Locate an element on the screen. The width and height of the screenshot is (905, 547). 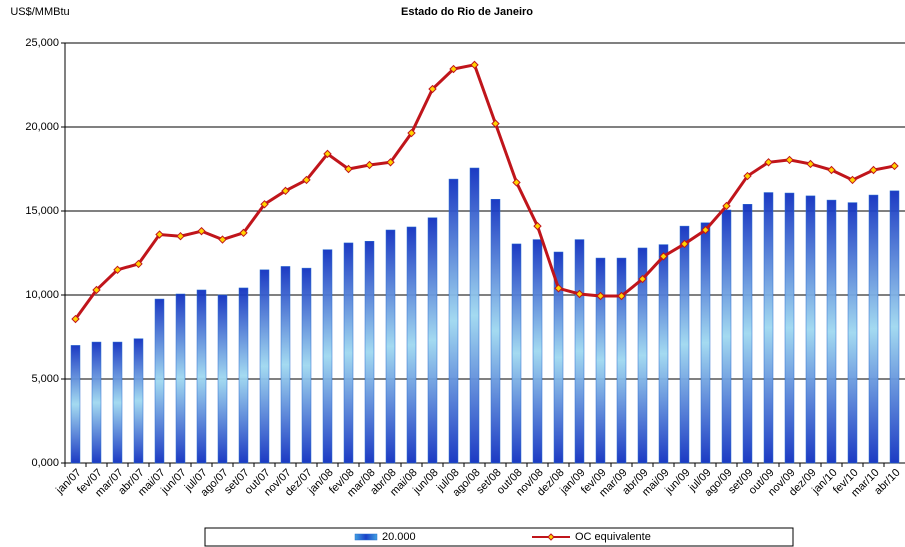
legend-label: 20.000 is located at coordinates (399, 537).